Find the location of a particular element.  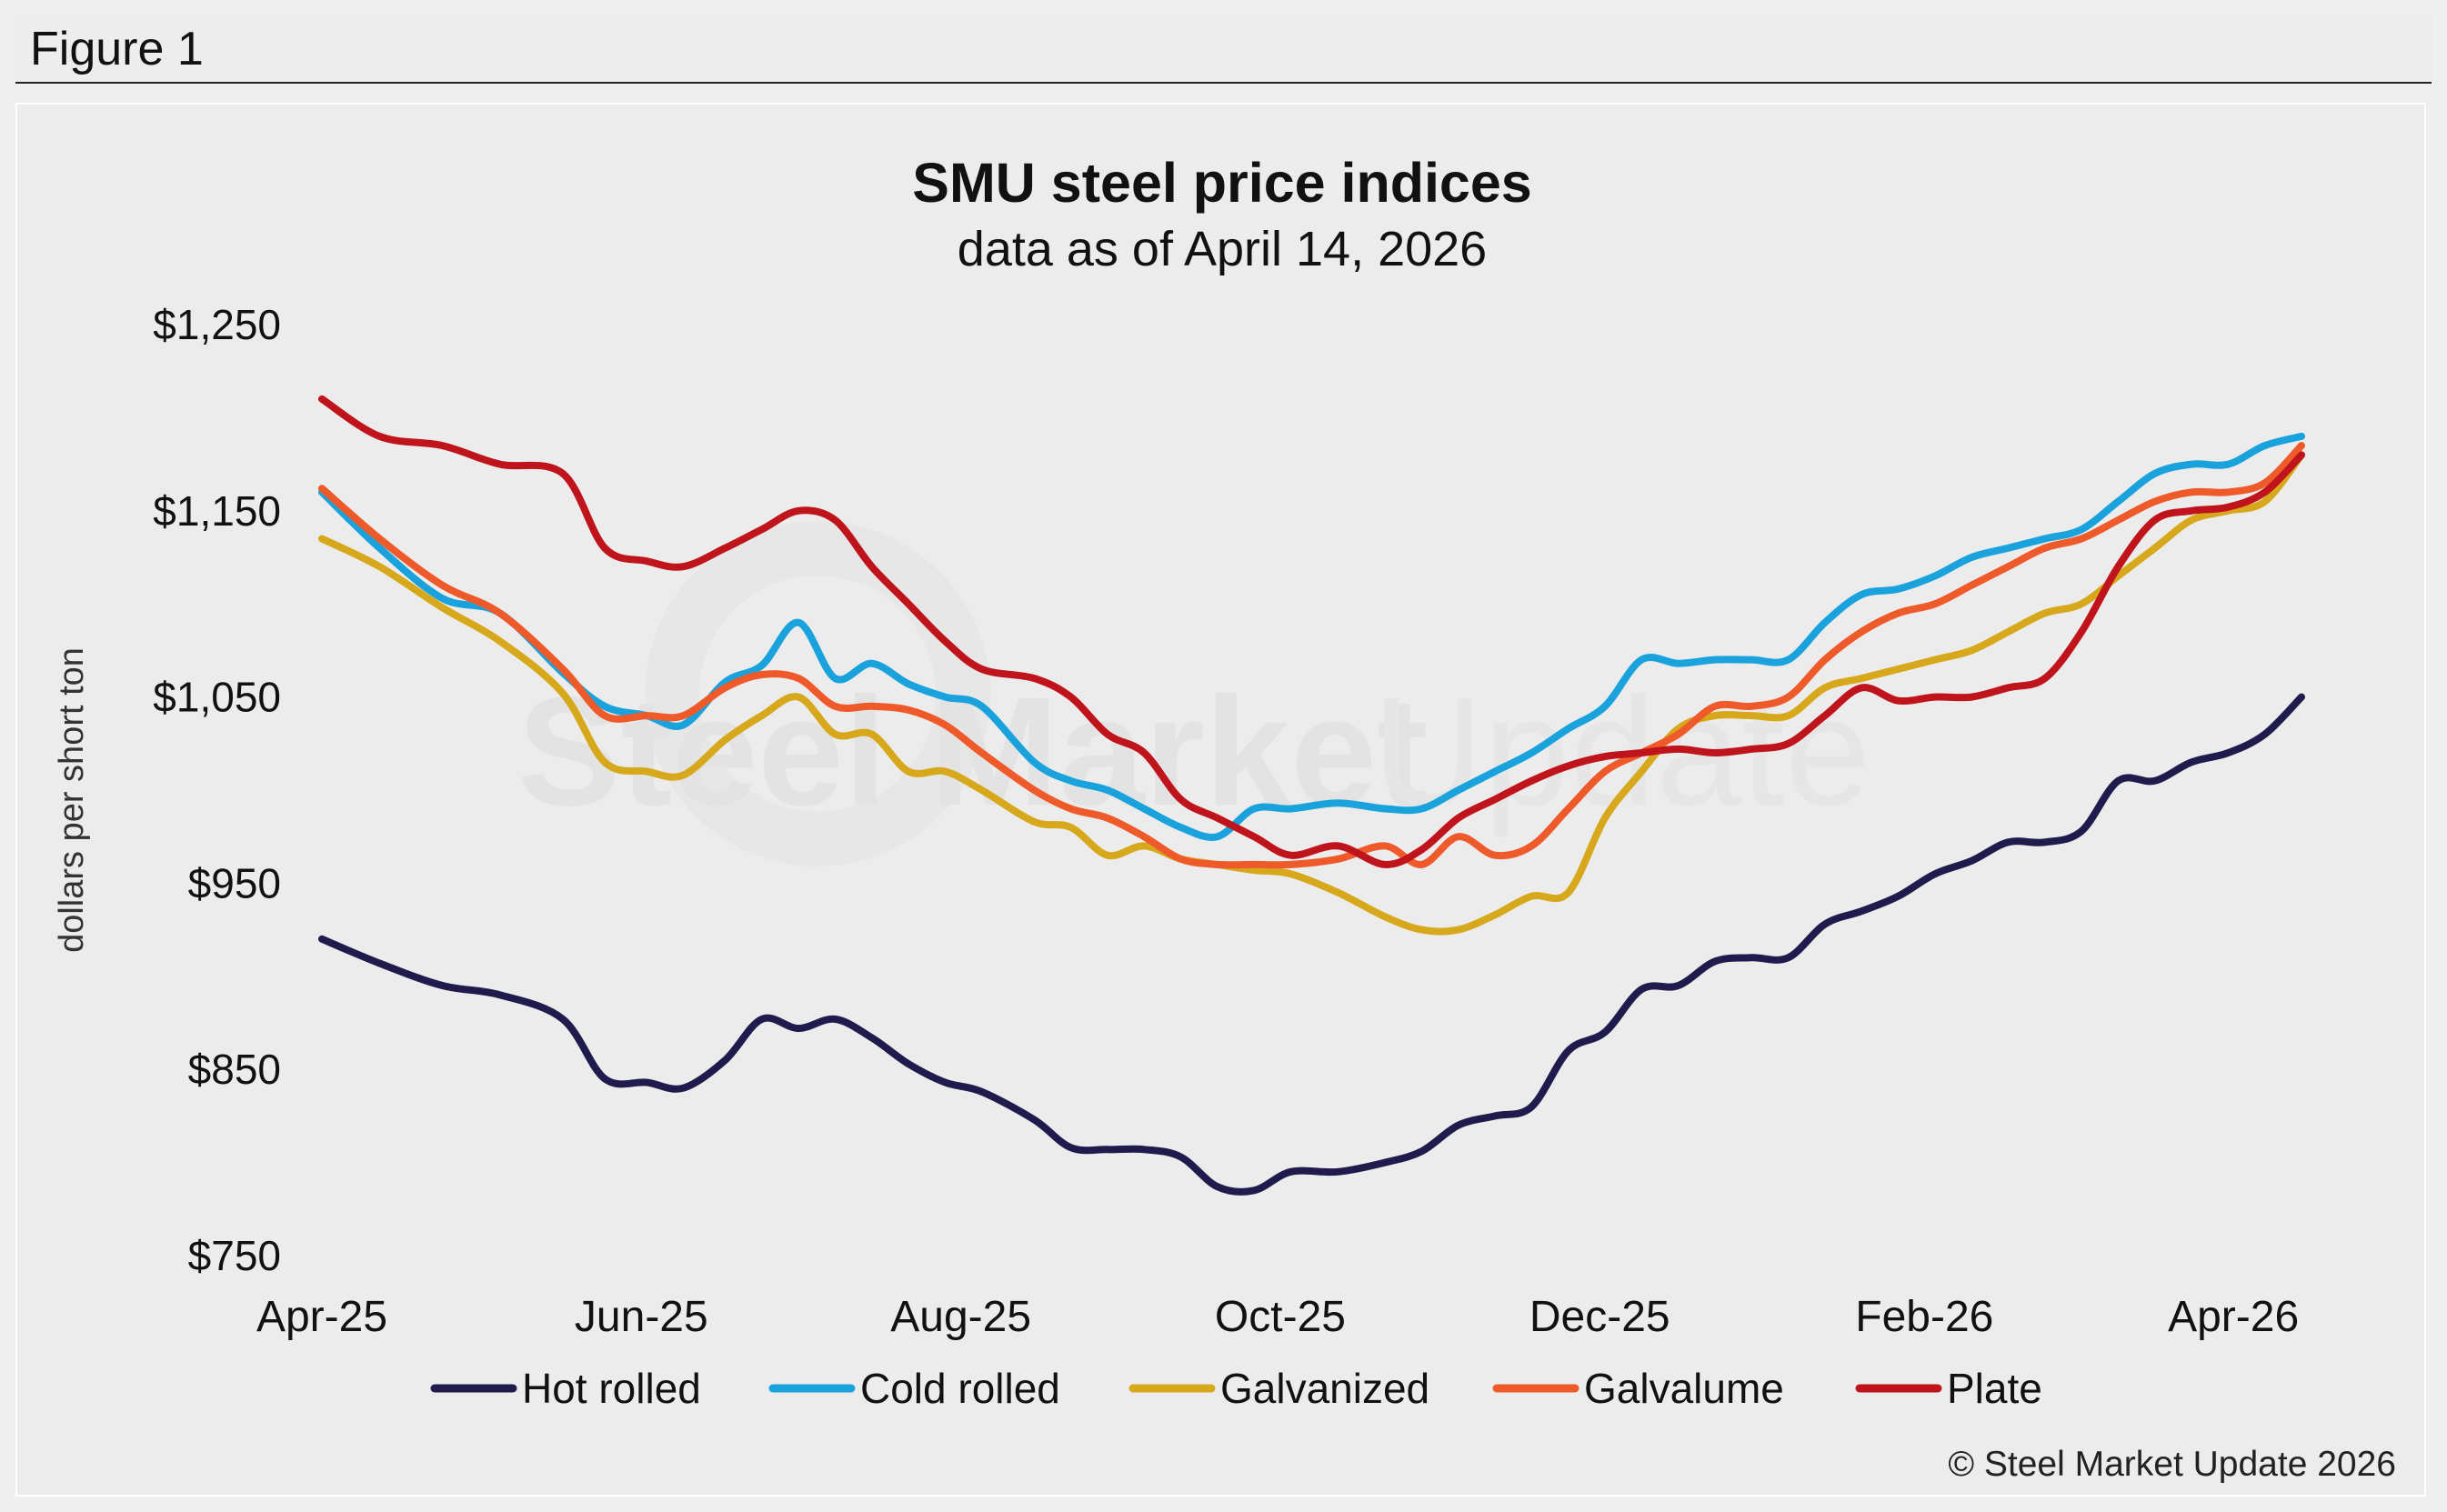

y-tick-label: $750 is located at coordinates (235, 1255).